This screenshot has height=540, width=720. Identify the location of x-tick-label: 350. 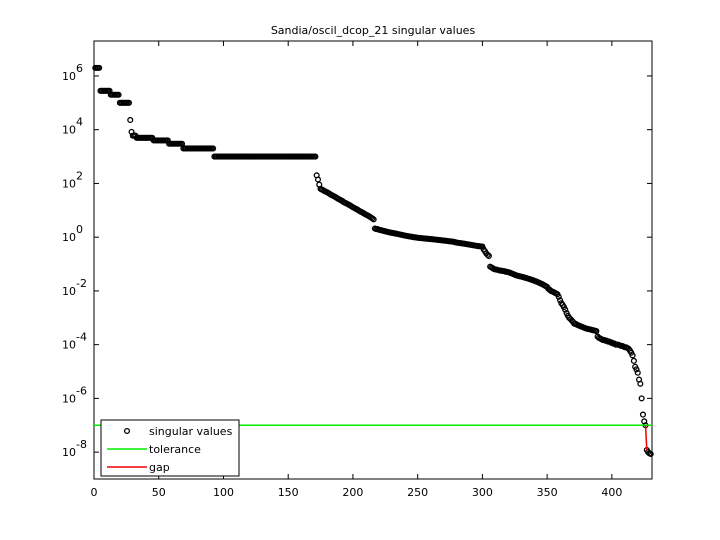
(547, 492).